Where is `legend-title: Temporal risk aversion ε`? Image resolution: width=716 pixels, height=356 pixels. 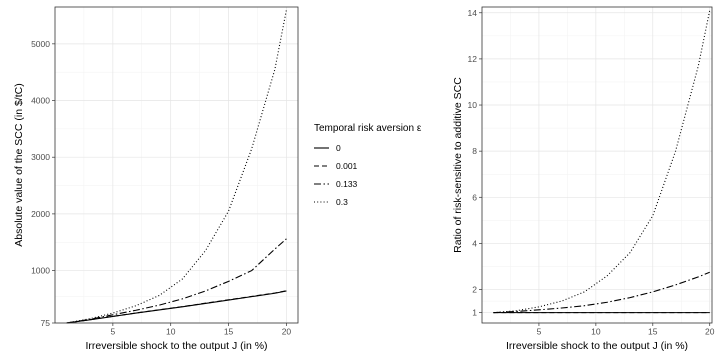
legend-title: Temporal risk aversion ε is located at coordinates (368, 128).